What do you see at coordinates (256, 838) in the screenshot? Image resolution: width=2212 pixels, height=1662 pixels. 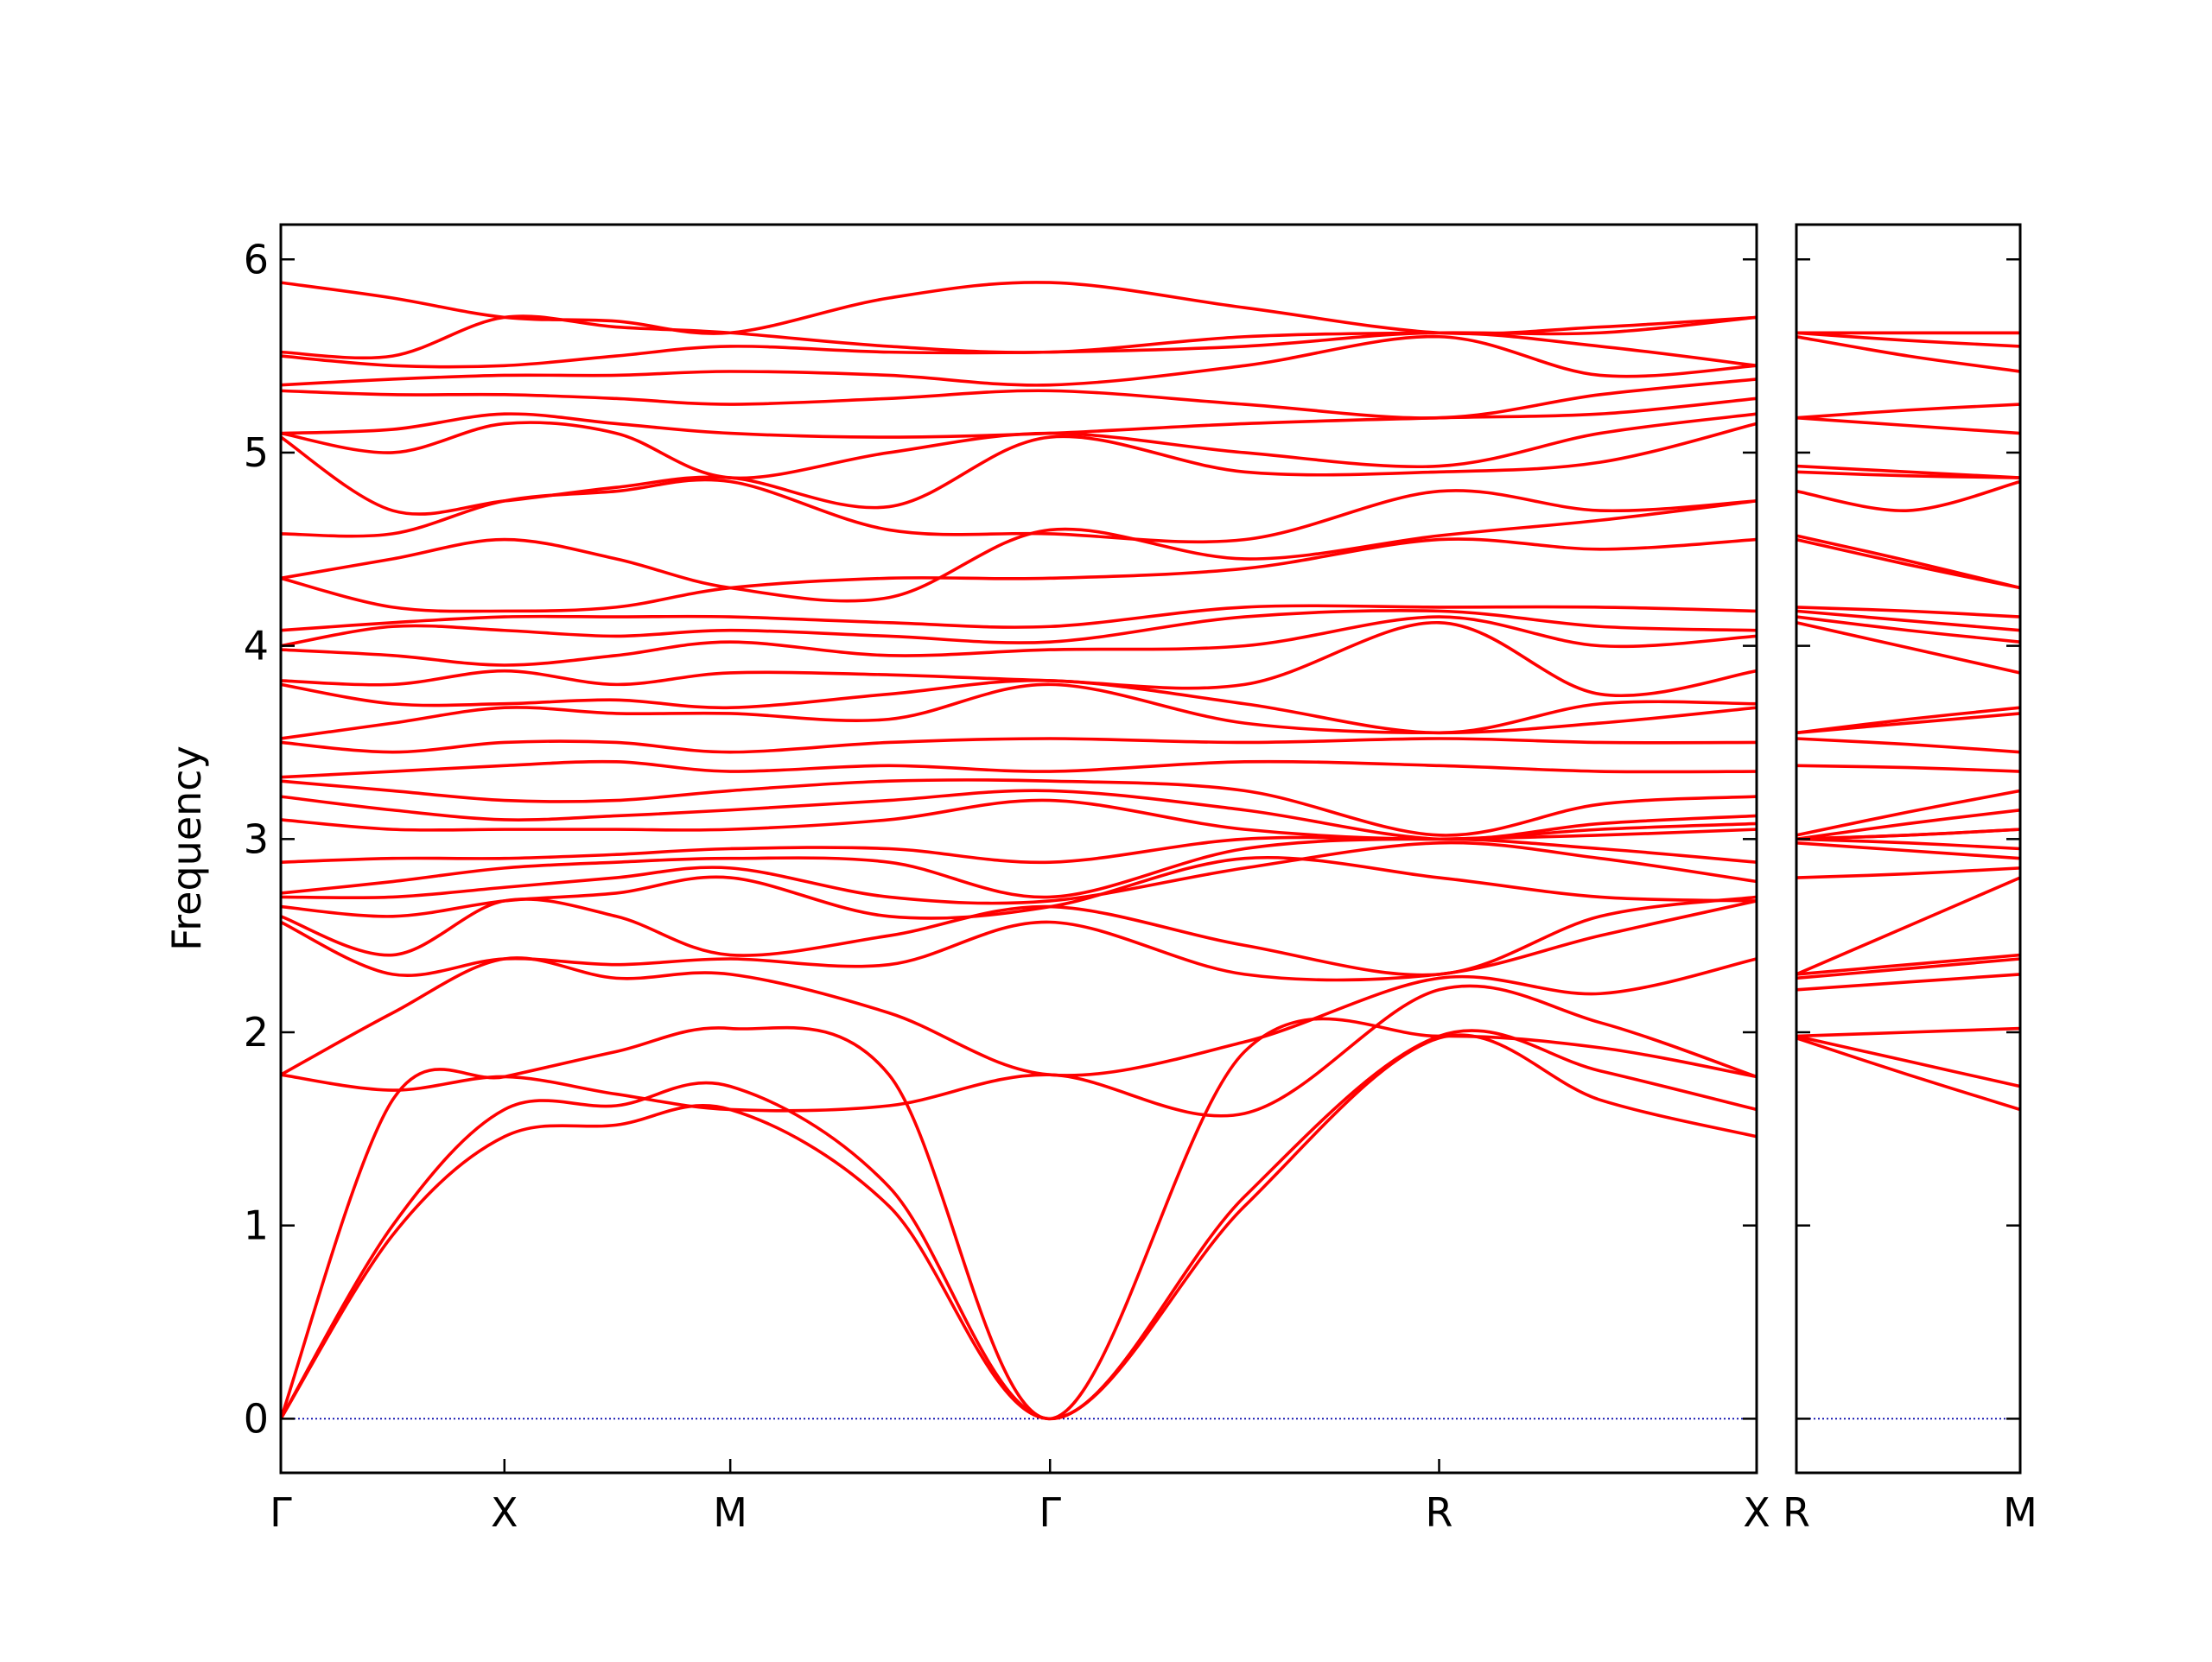 I see `y-tick-label: 3` at bounding box center [256, 838].